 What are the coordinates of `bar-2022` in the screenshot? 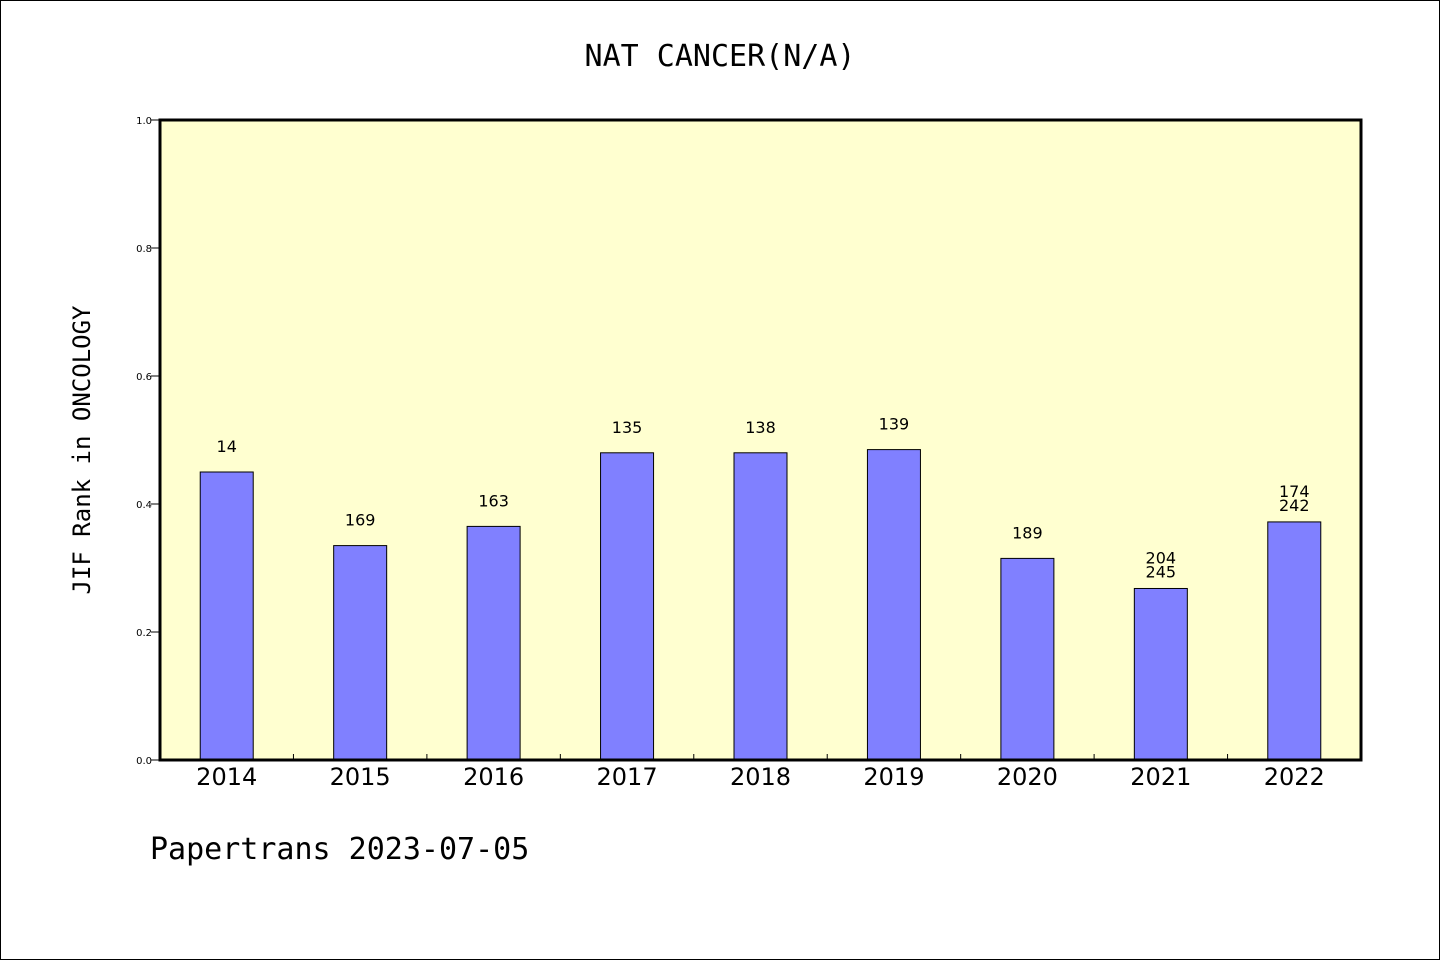 It's located at (1294, 641).